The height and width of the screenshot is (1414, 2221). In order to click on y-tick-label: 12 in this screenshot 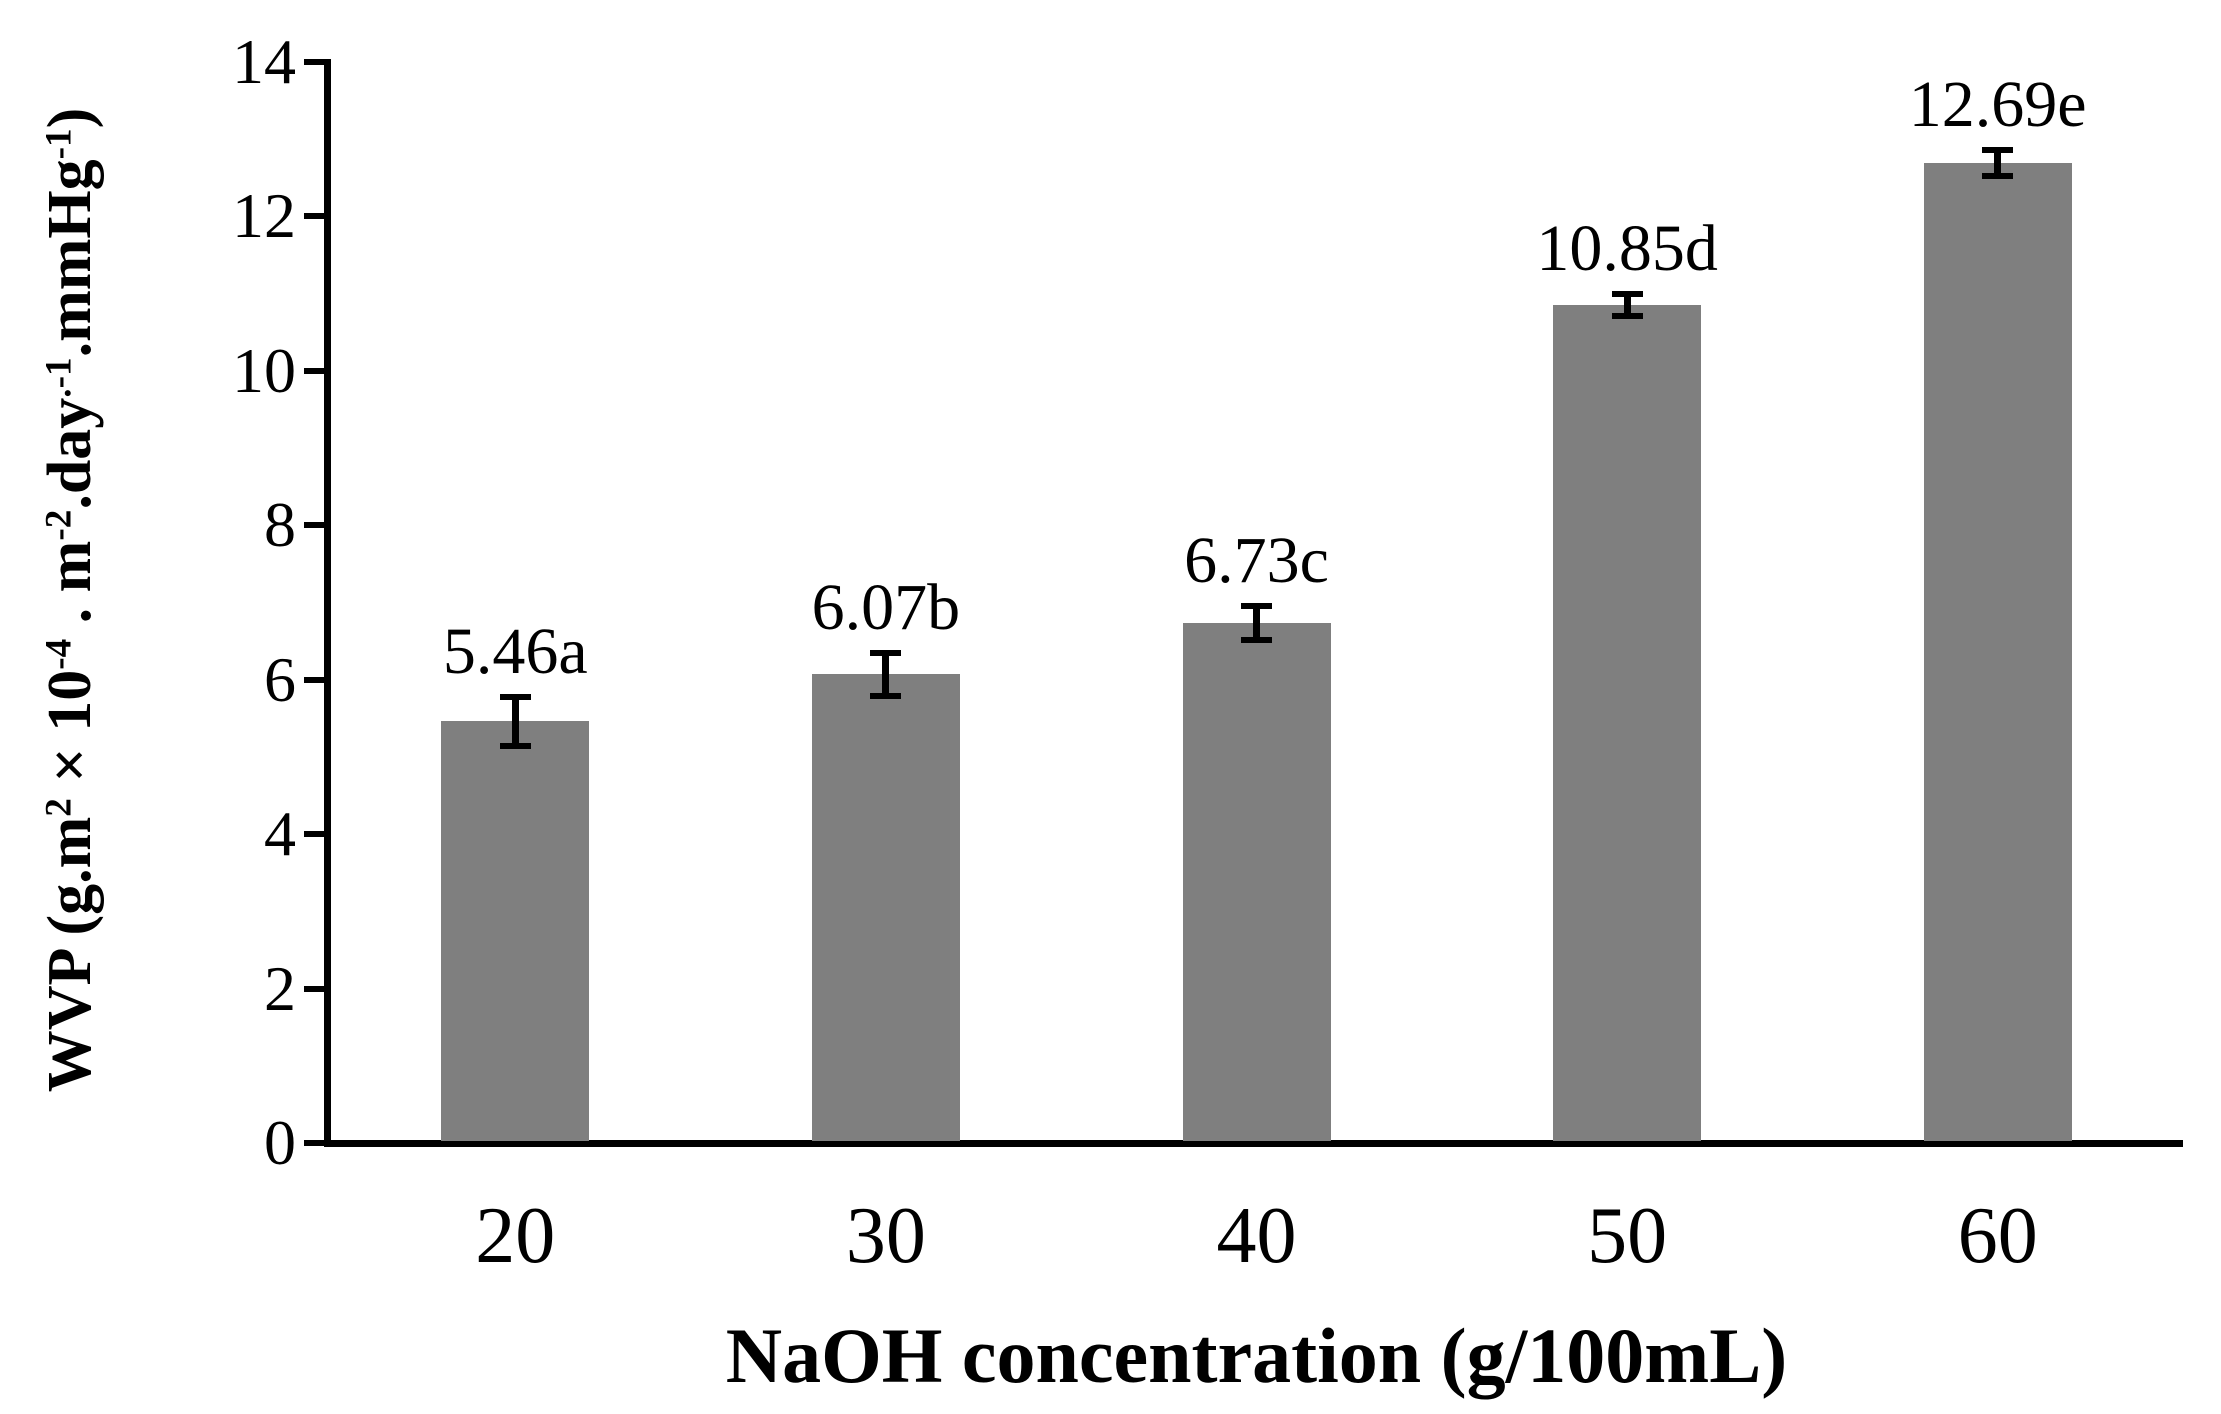, I will do `click(264, 216)`.